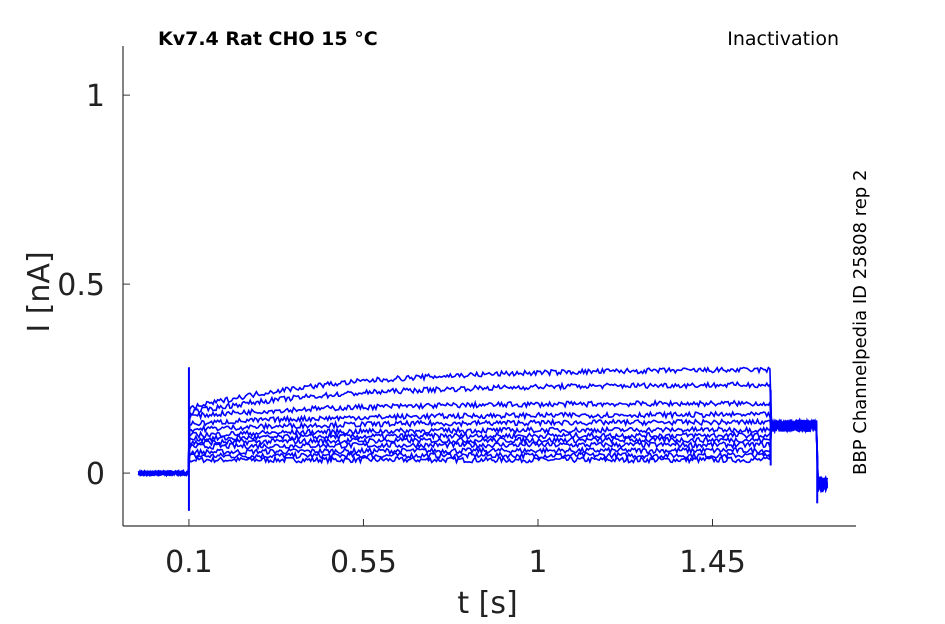 The height and width of the screenshot is (624, 945). What do you see at coordinates (268, 39) in the screenshot?
I see `chart-title-left: Kv7.4 Rat CHO 15 °C` at bounding box center [268, 39].